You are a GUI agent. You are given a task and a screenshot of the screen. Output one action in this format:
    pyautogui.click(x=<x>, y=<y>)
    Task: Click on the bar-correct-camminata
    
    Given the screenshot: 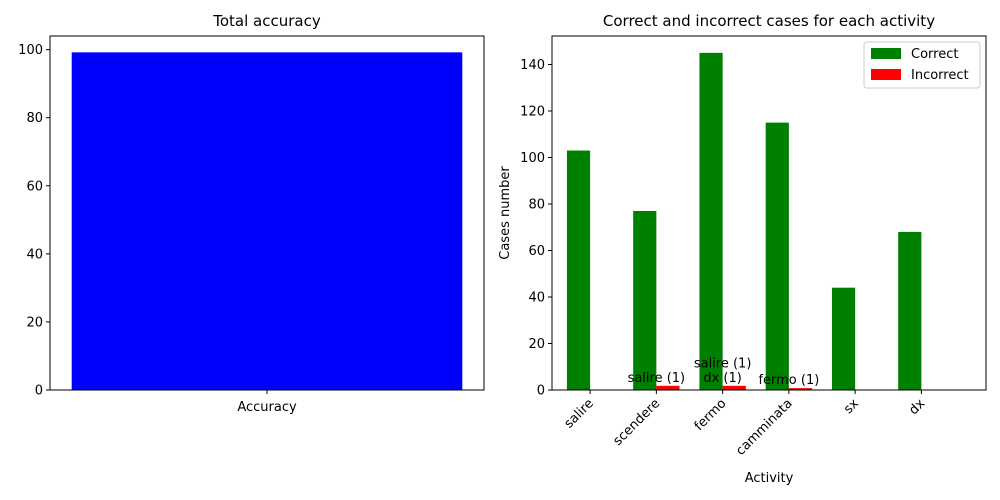 What is the action you would take?
    pyautogui.click(x=777, y=256)
    